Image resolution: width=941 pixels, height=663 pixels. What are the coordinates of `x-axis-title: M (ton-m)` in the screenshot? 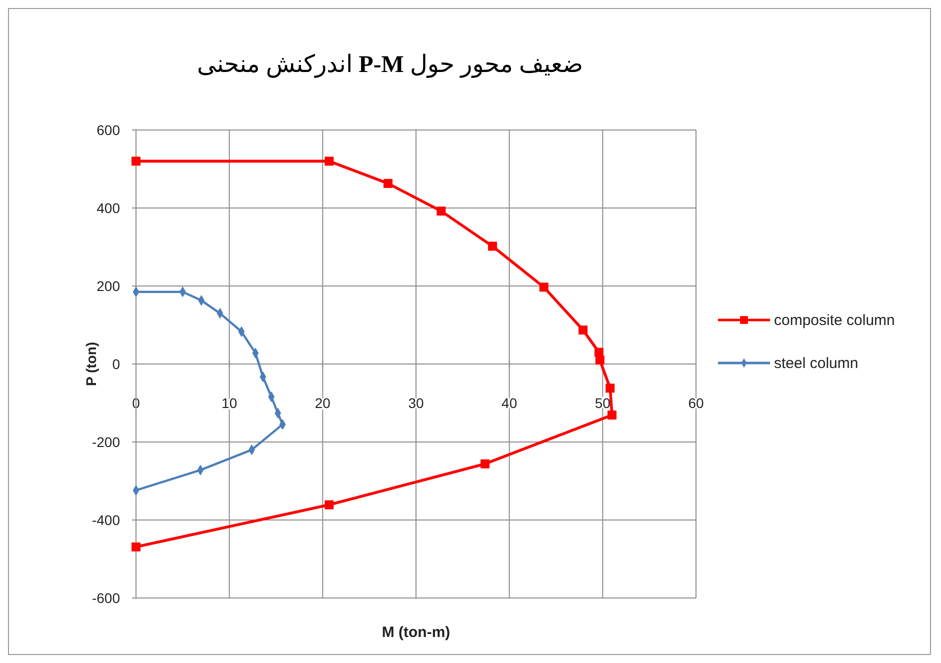 It's located at (416, 632).